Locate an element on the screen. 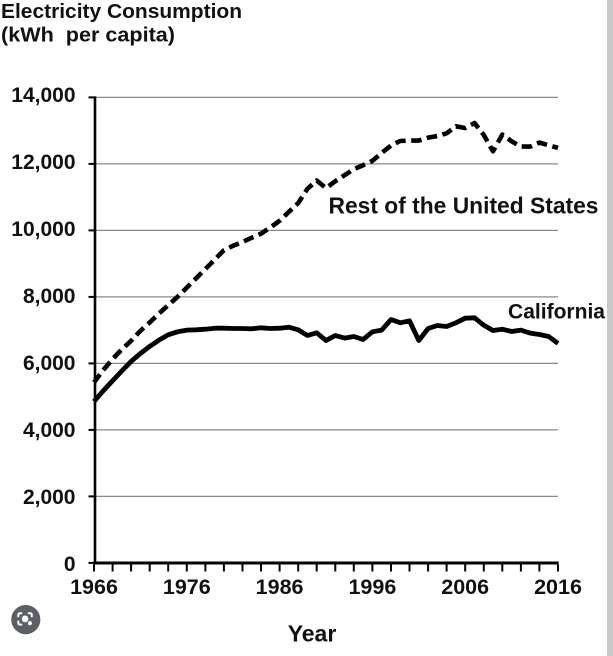  svg-text: 10,000 is located at coordinates (43, 229).